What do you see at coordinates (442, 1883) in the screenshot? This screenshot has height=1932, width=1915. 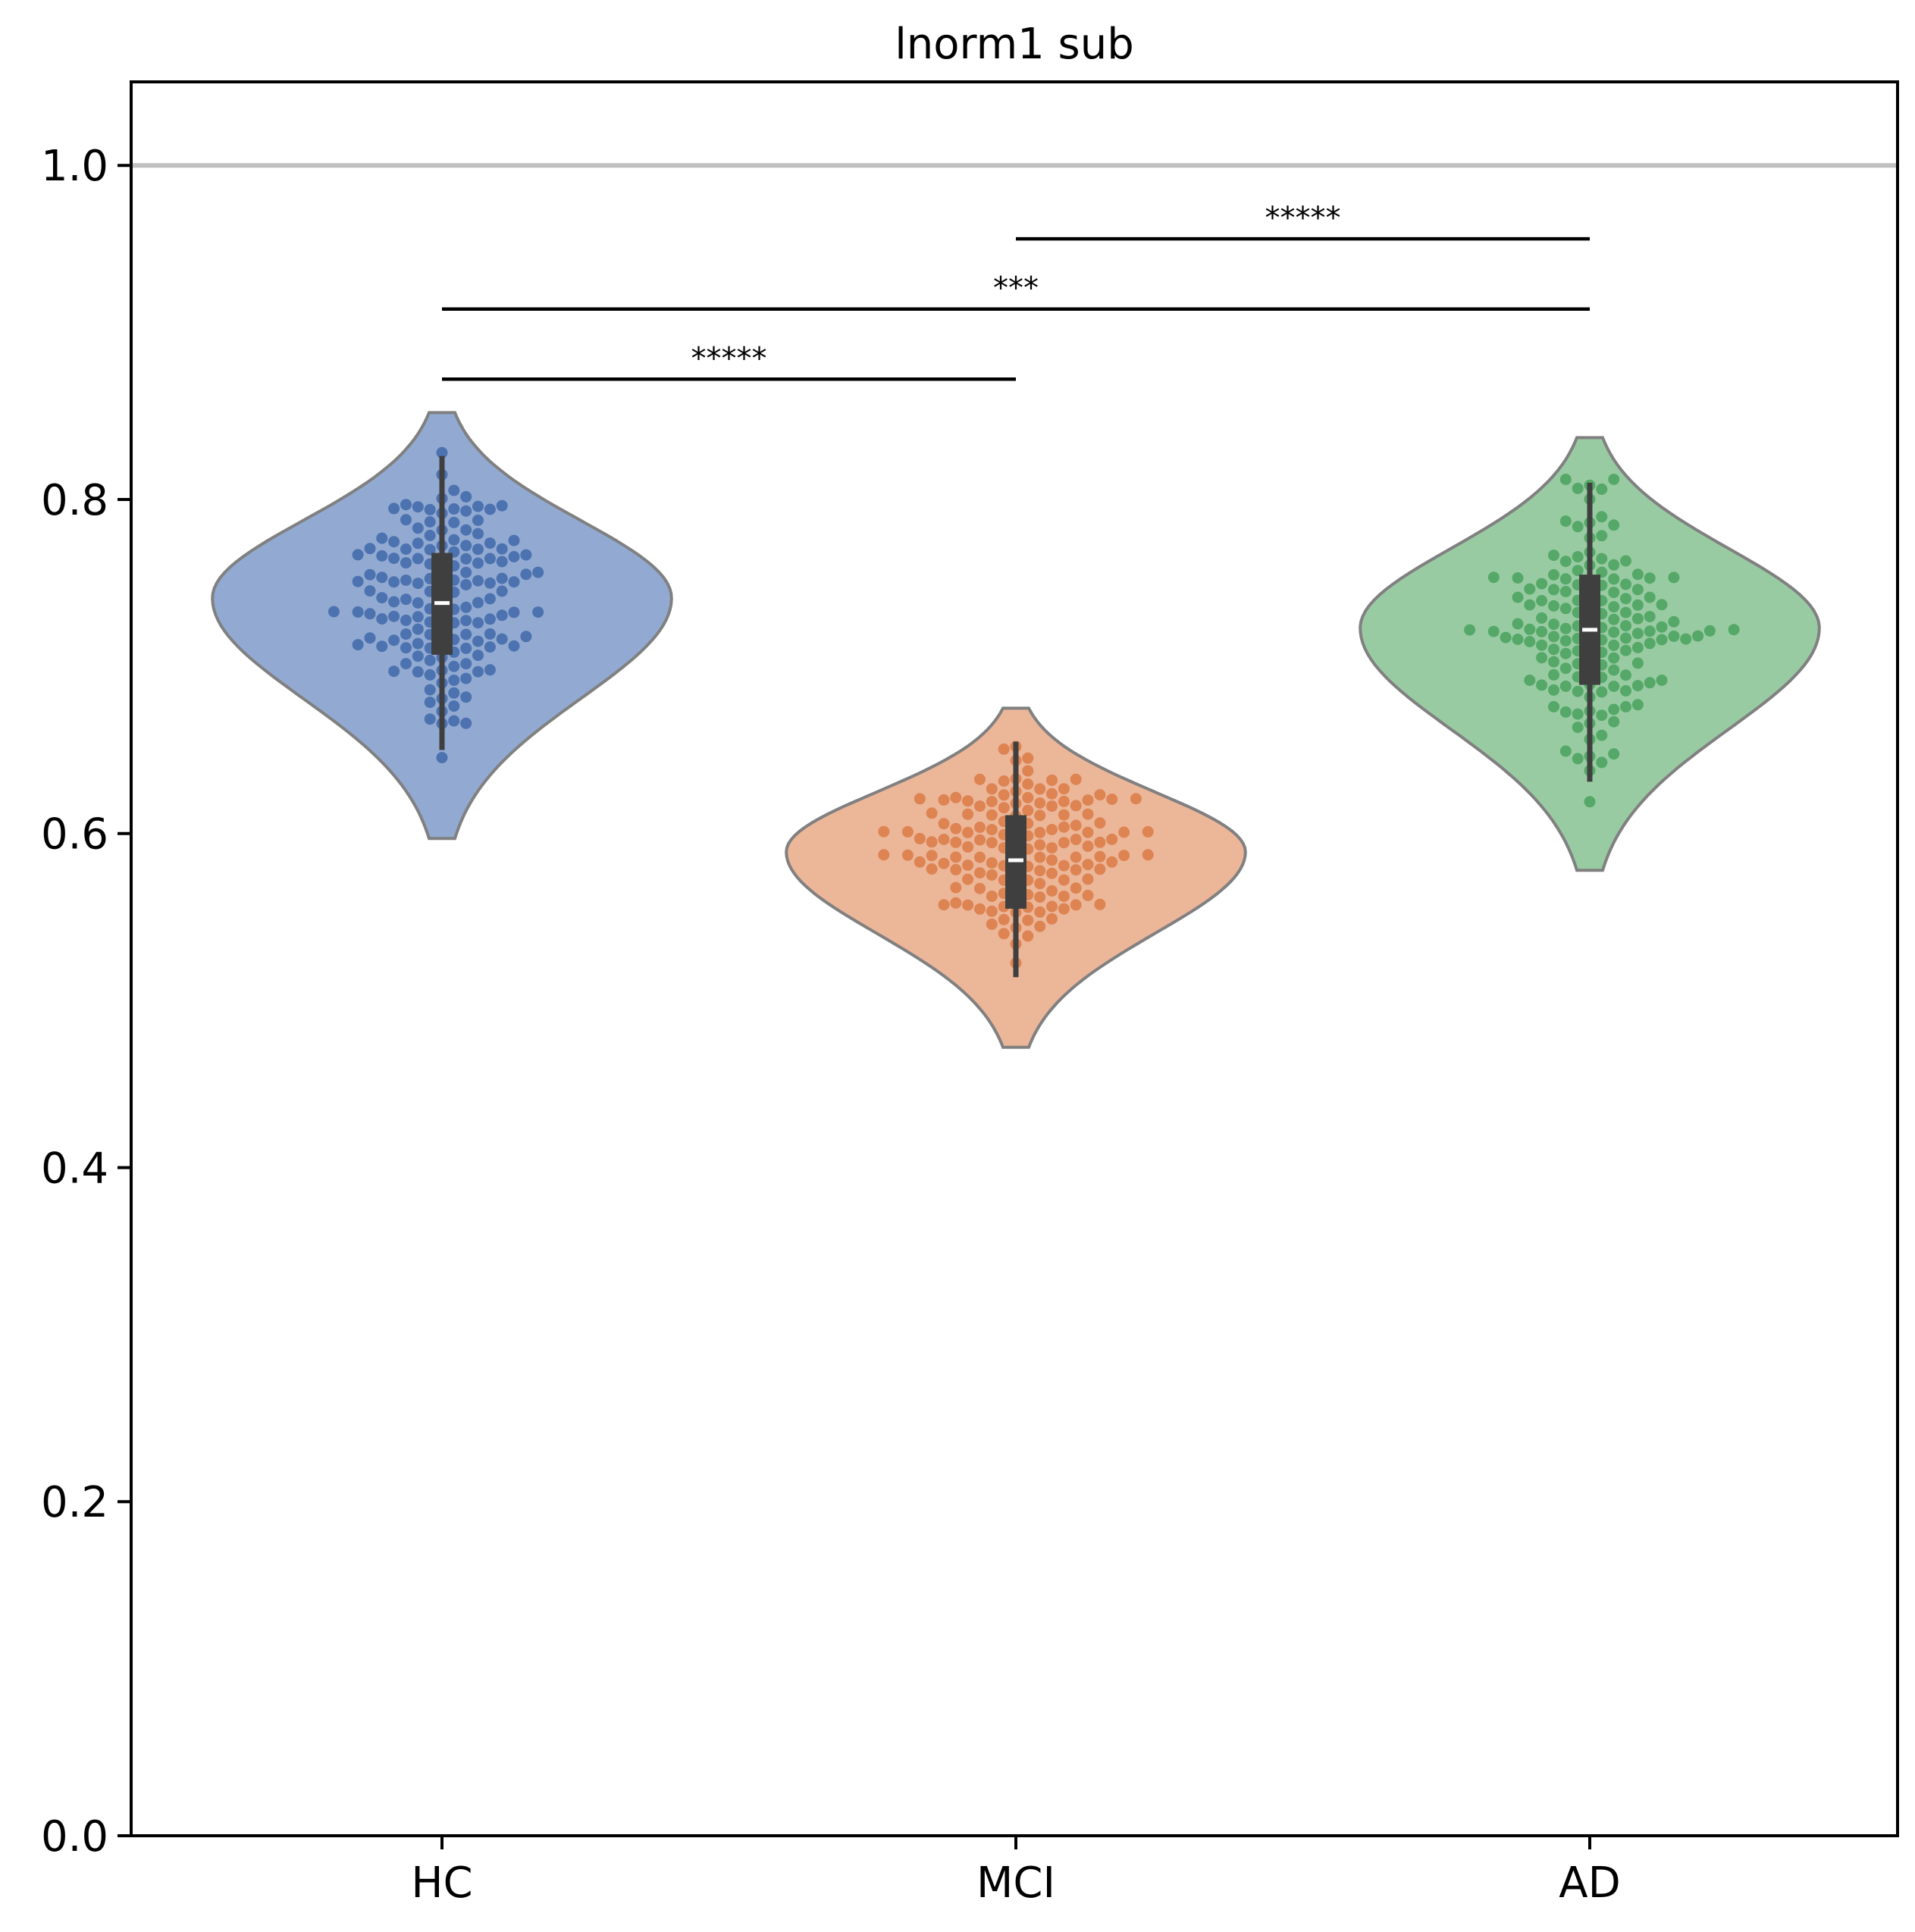 I see `x-tick-label: HC` at bounding box center [442, 1883].